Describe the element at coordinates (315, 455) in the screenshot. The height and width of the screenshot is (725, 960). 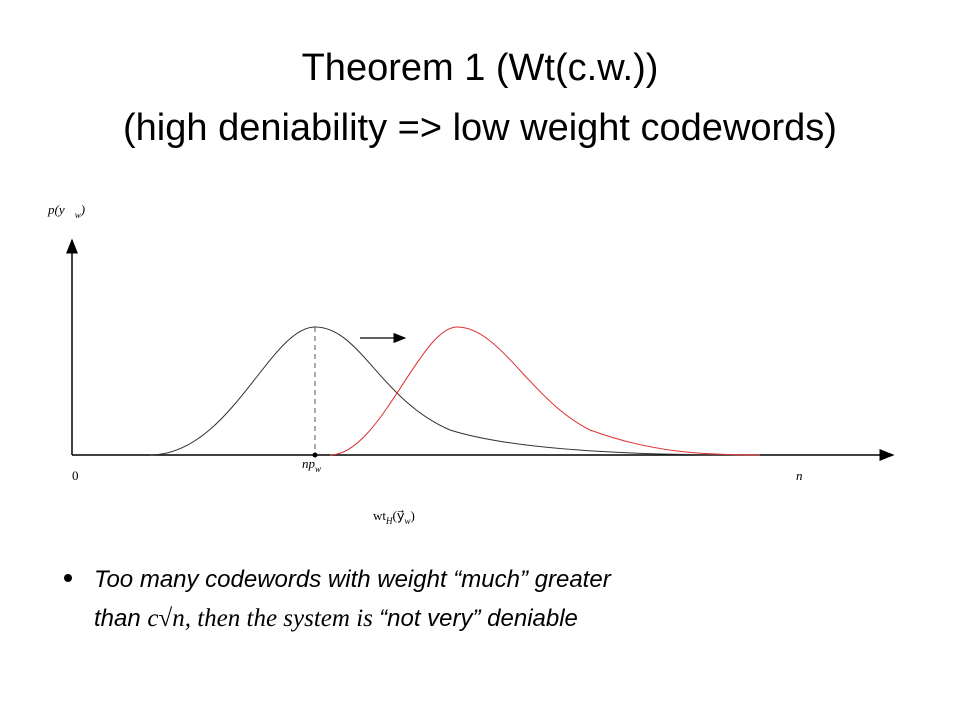
I see `mean-dot` at that location.